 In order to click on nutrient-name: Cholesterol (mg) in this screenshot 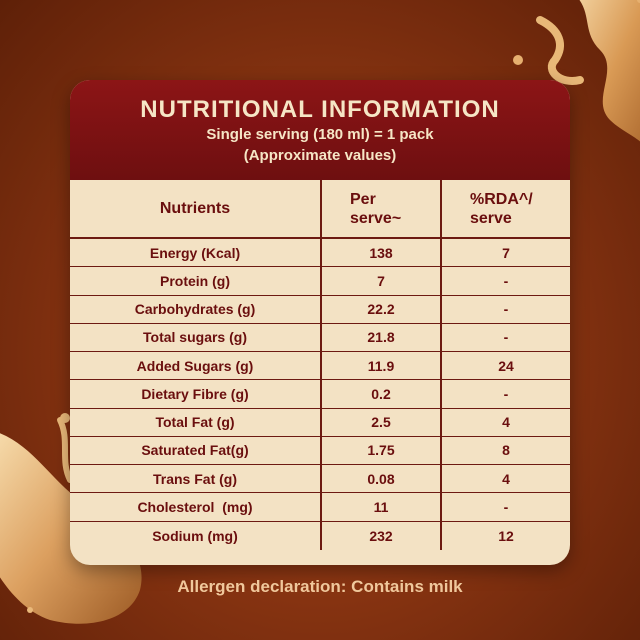, I will do `click(196, 507)`.